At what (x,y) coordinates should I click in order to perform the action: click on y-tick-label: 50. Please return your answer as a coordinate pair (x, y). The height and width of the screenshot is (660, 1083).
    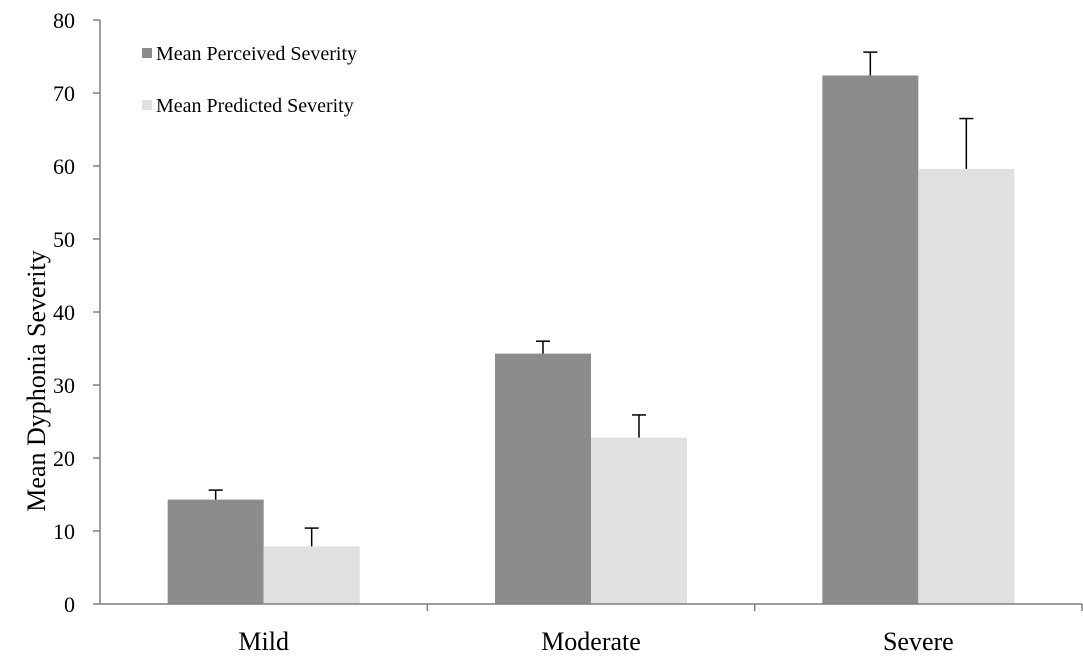
    Looking at the image, I should click on (64, 239).